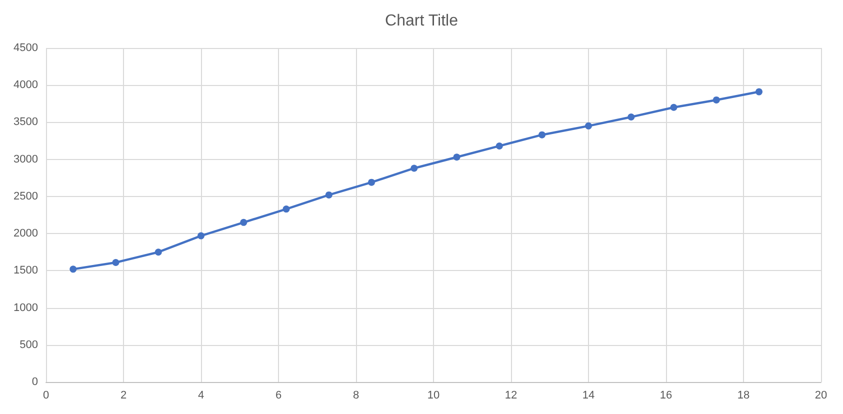 Image resolution: width=843 pixels, height=414 pixels. I want to click on y-tick-label: 2500, so click(26, 196).